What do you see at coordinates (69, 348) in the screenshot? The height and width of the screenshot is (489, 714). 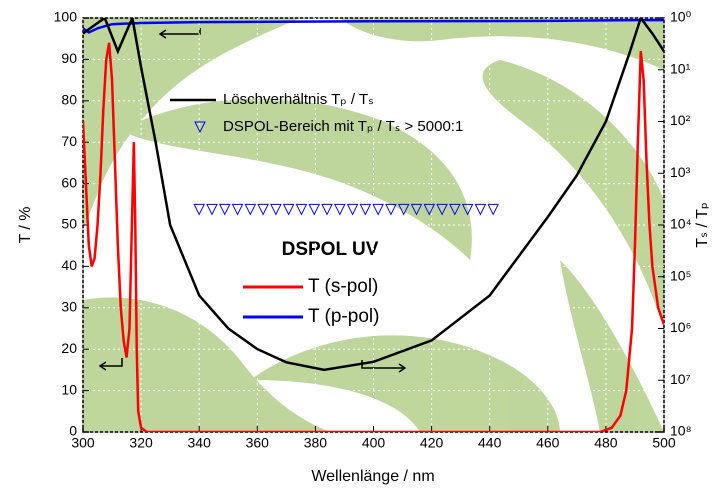 I see `y-tick-label: 20` at bounding box center [69, 348].